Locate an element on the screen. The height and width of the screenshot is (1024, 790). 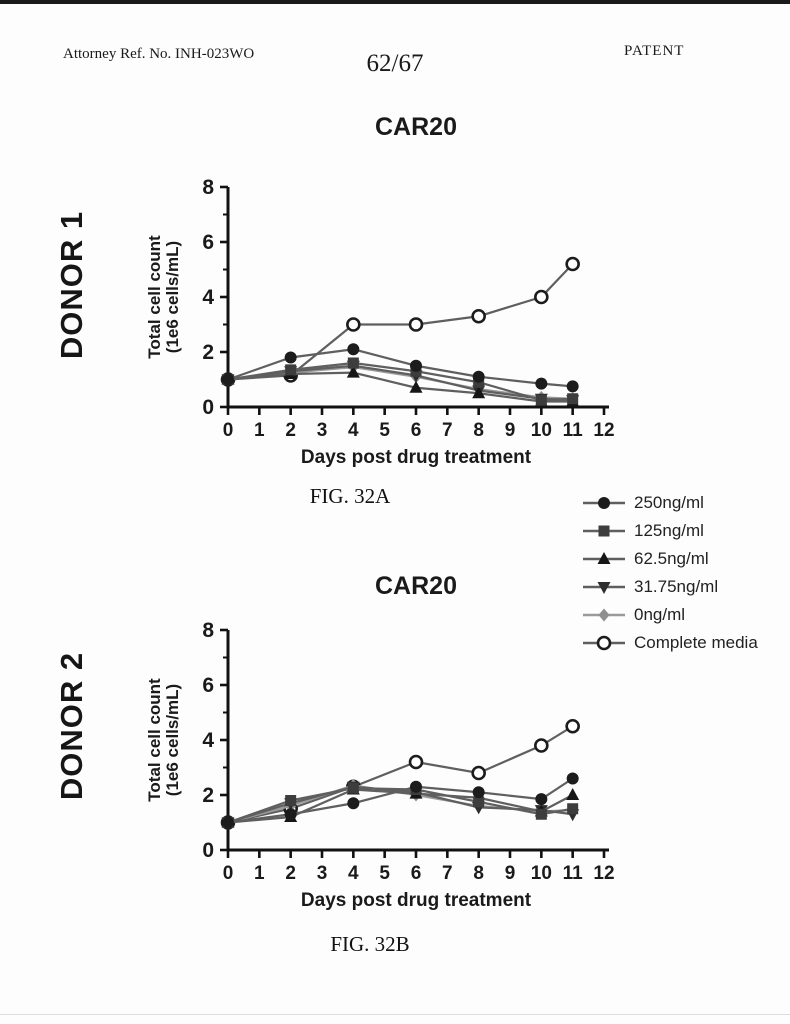
x-tick-label: 0 is located at coordinates (228, 430).